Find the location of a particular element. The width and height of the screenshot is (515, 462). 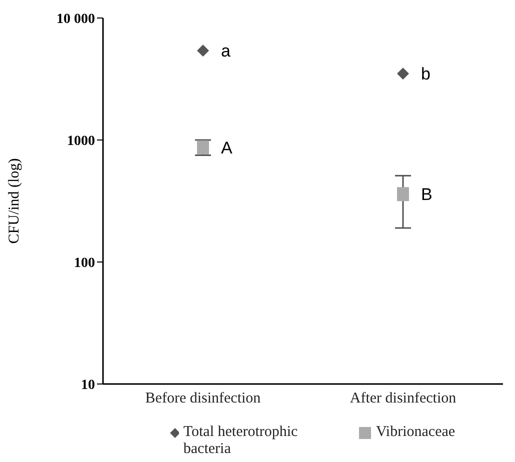

x-tick-label: Before disinfection is located at coordinates (203, 398).